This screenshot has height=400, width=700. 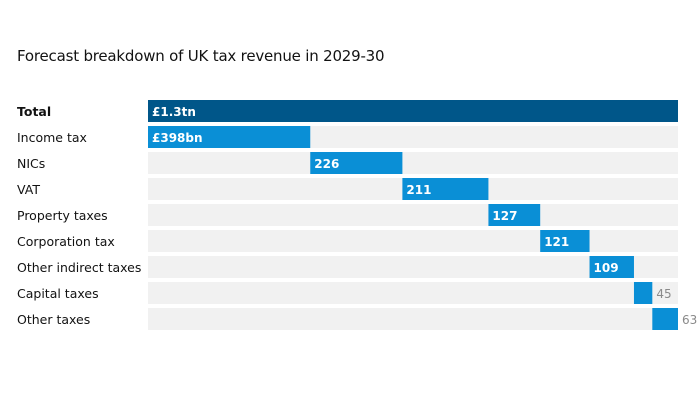 I want to click on category-label: Other indirect taxes, so click(x=79, y=267).